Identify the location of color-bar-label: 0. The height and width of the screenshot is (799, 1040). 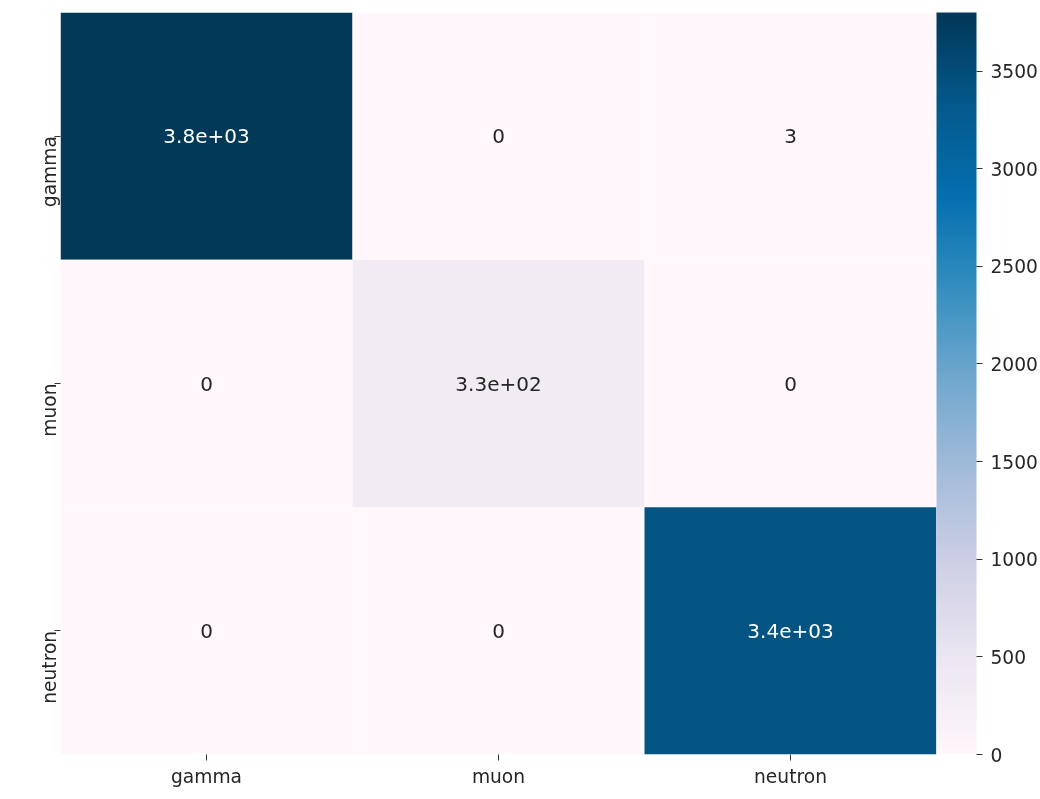
(996, 755).